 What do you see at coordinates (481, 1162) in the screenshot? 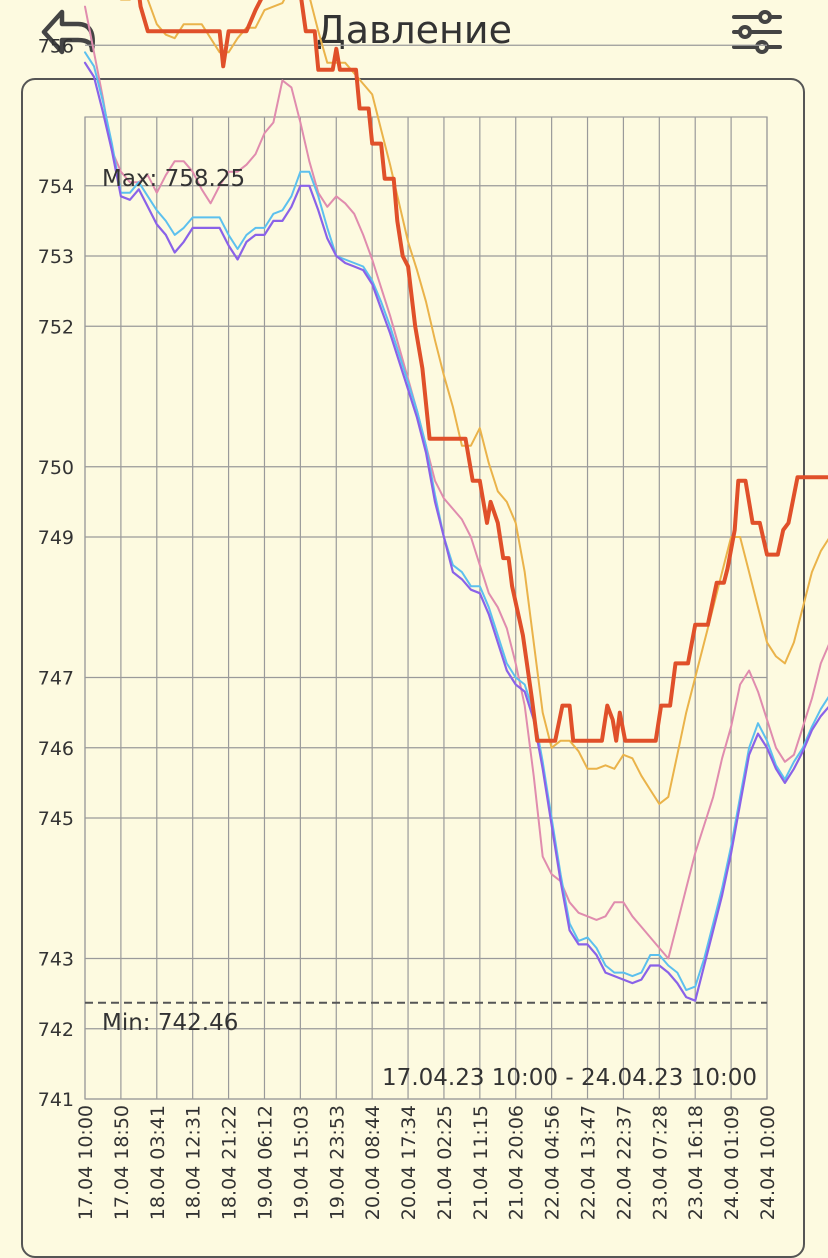
I see `x-tick-label: 21.04 11:15` at bounding box center [481, 1162].